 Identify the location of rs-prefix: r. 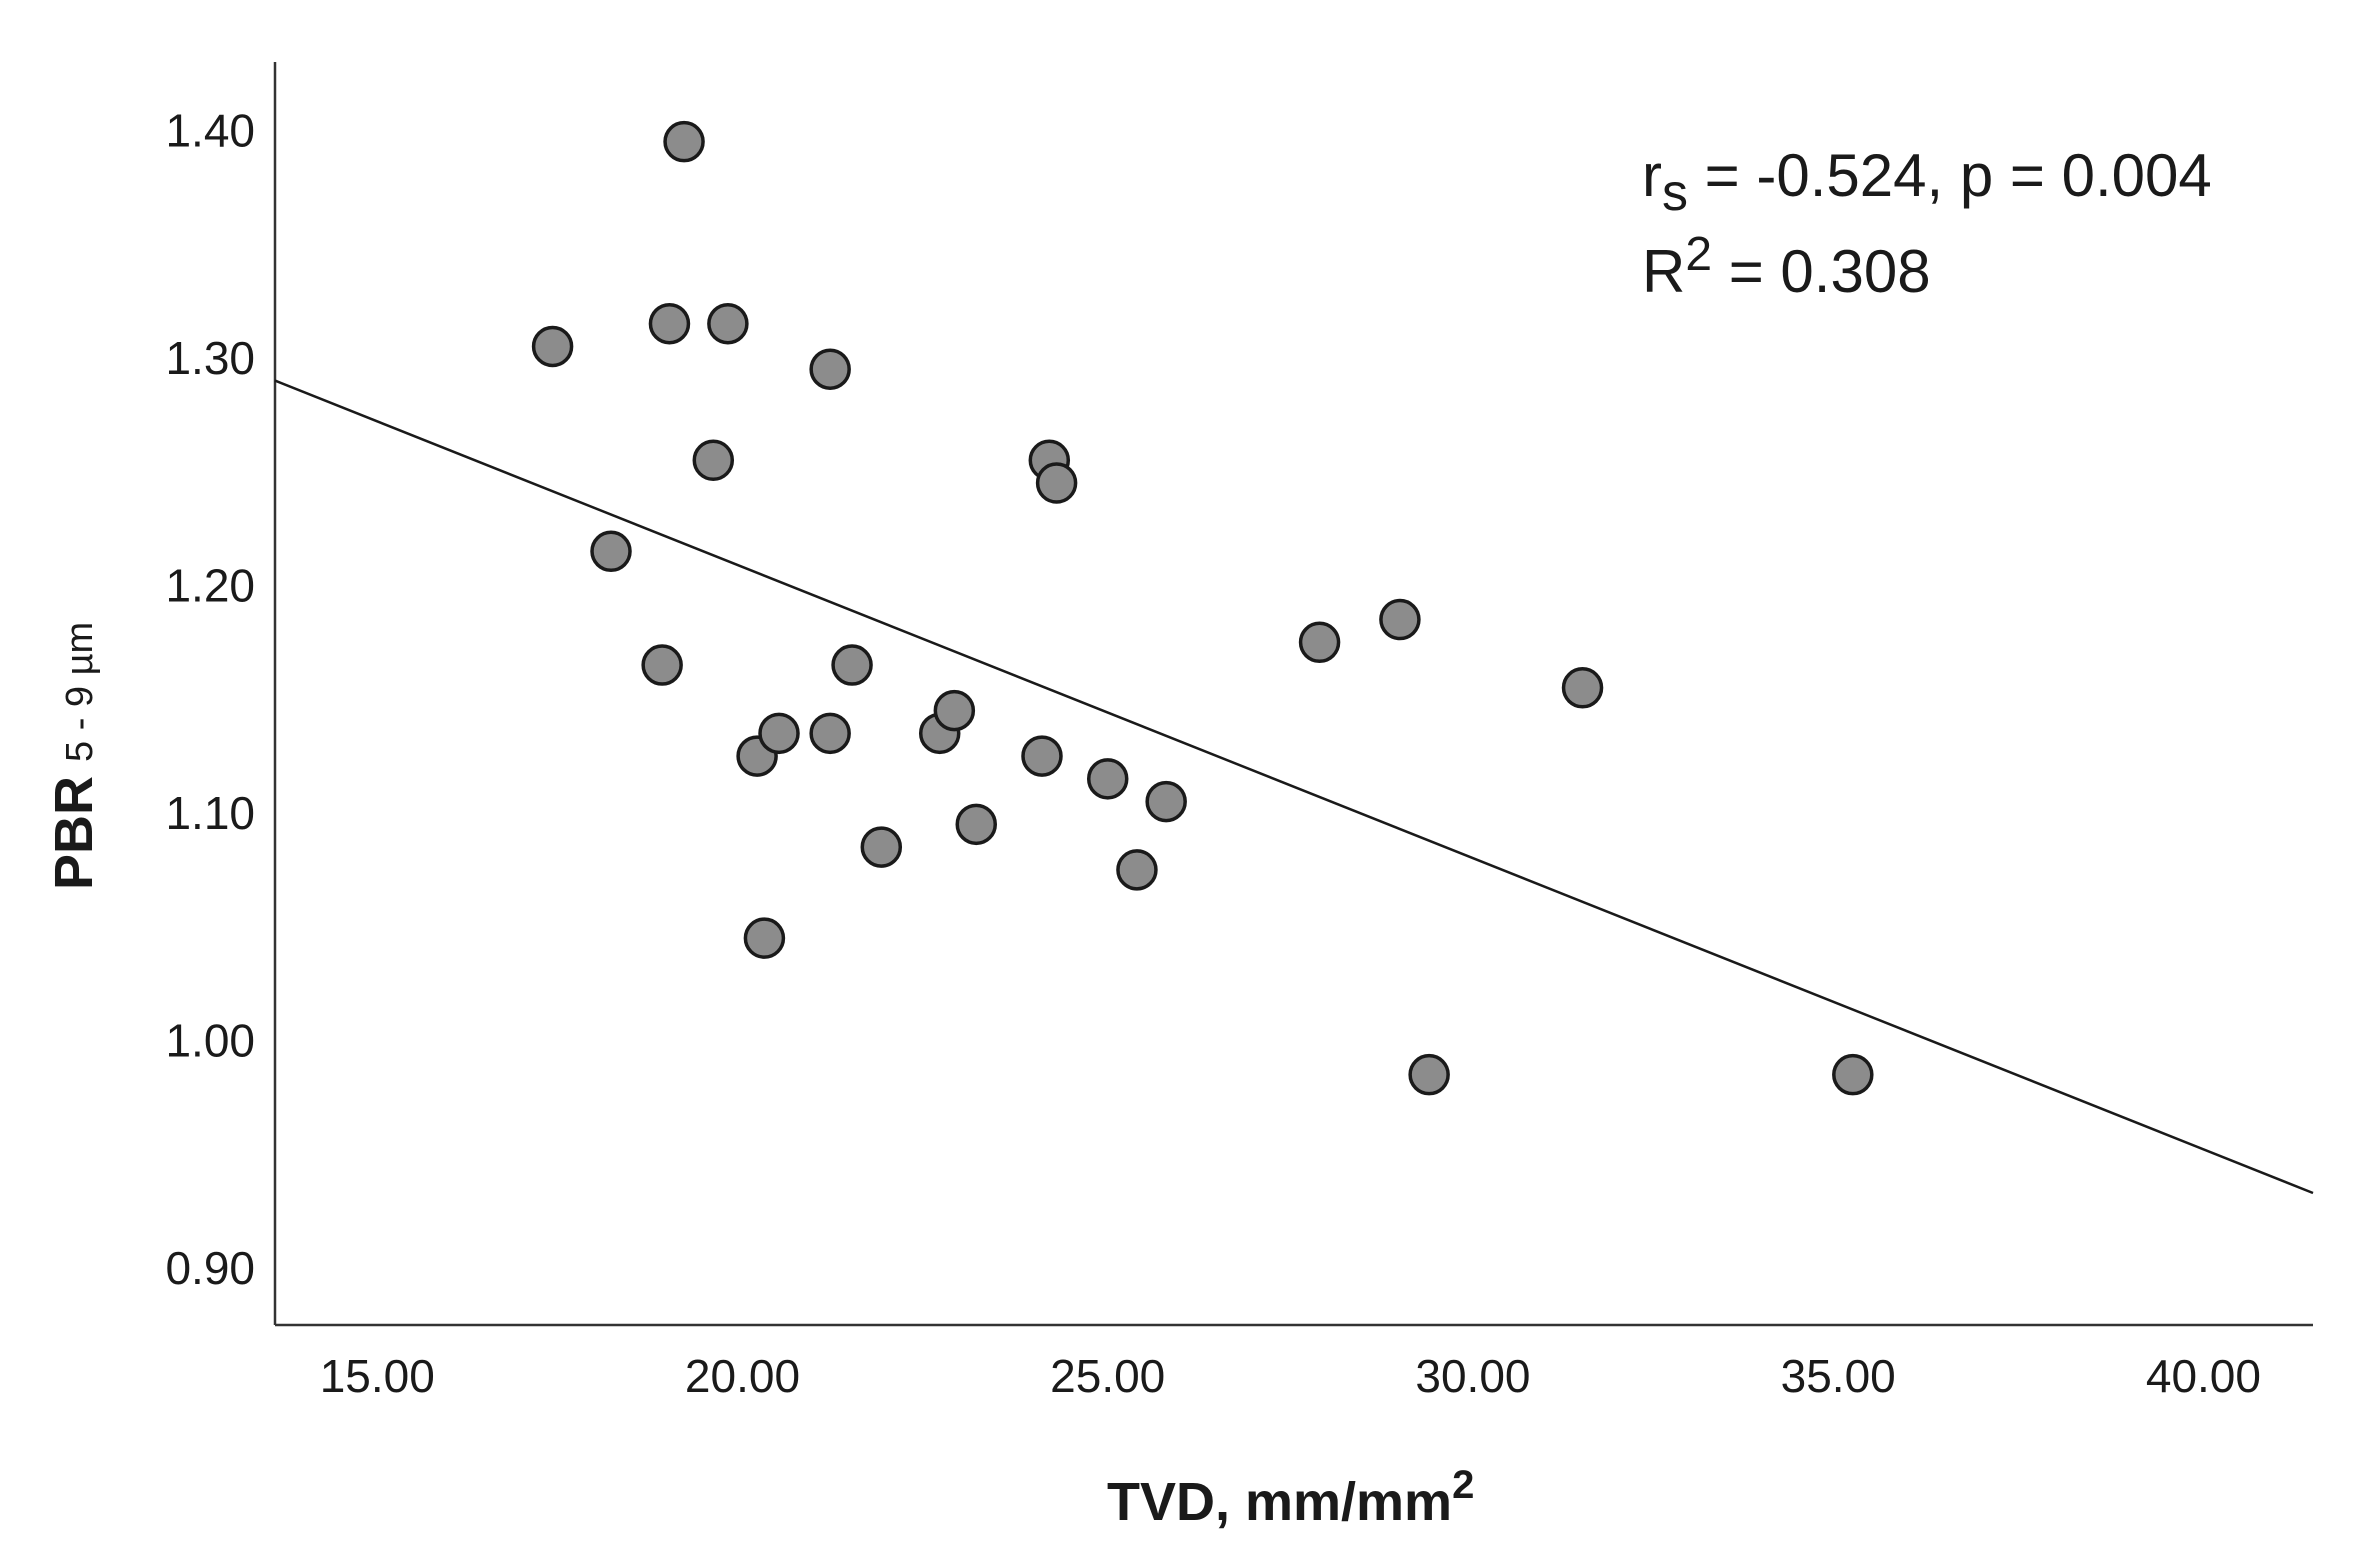
(1652, 175).